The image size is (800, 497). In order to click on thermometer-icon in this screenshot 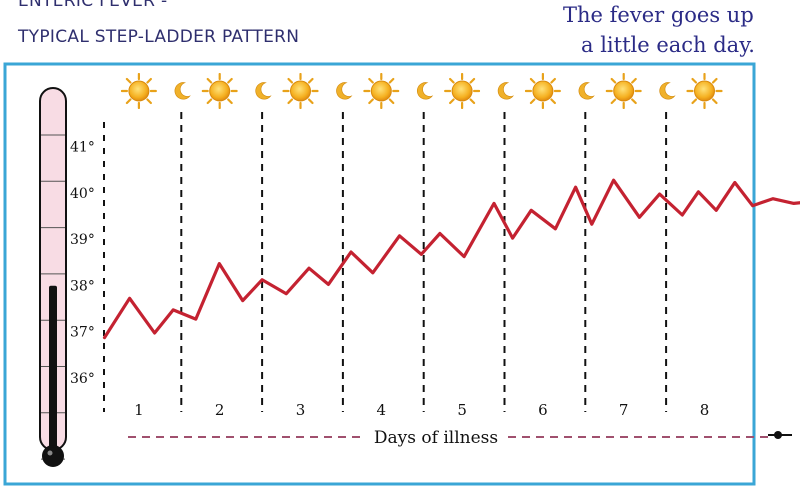, I will do `click(53, 277)`.